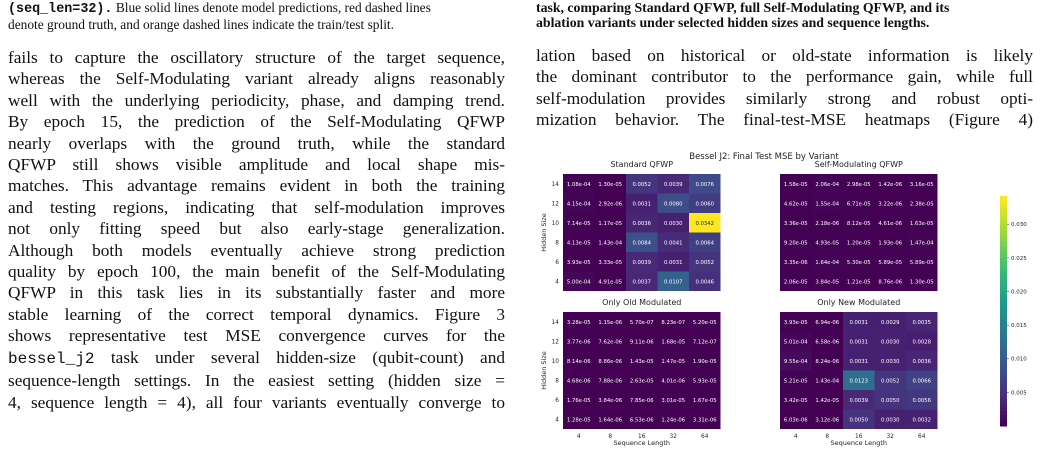  Describe the element at coordinates (51, 358) in the screenshot. I see `task-name: bessel_j2` at that location.